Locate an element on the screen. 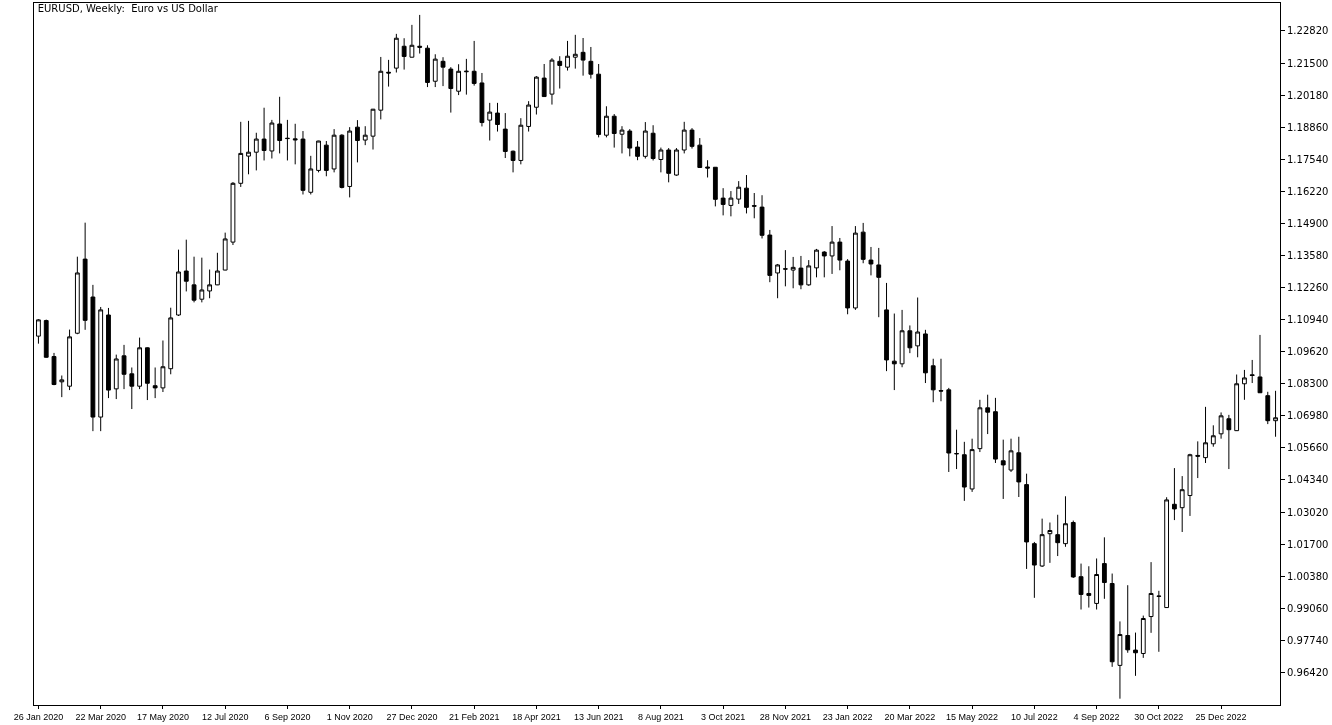  y-tick-label: 1.16220 is located at coordinates (1308, 191).